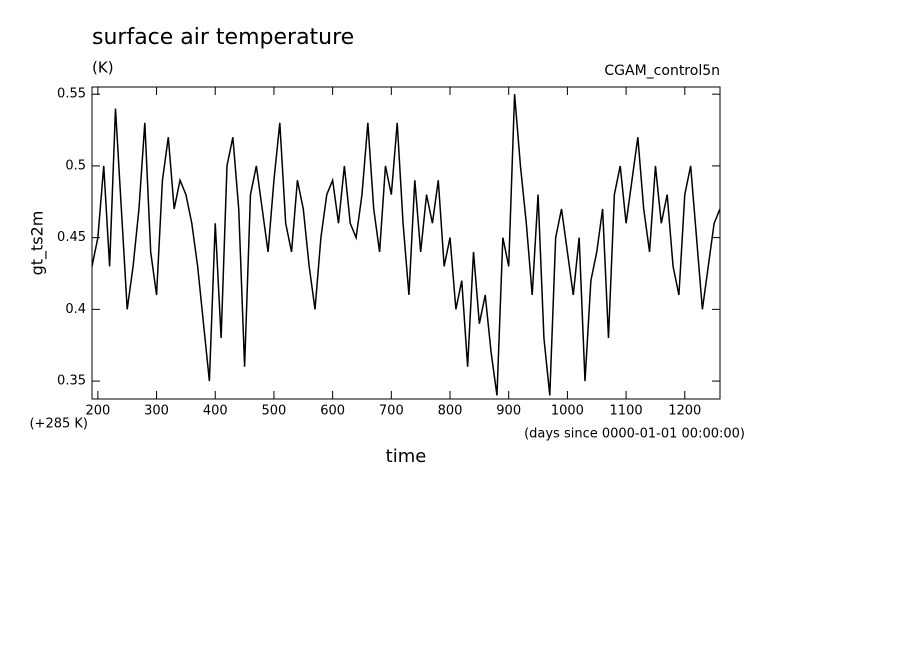  What do you see at coordinates (274, 411) in the screenshot?
I see `x-tick-label: 500` at bounding box center [274, 411].